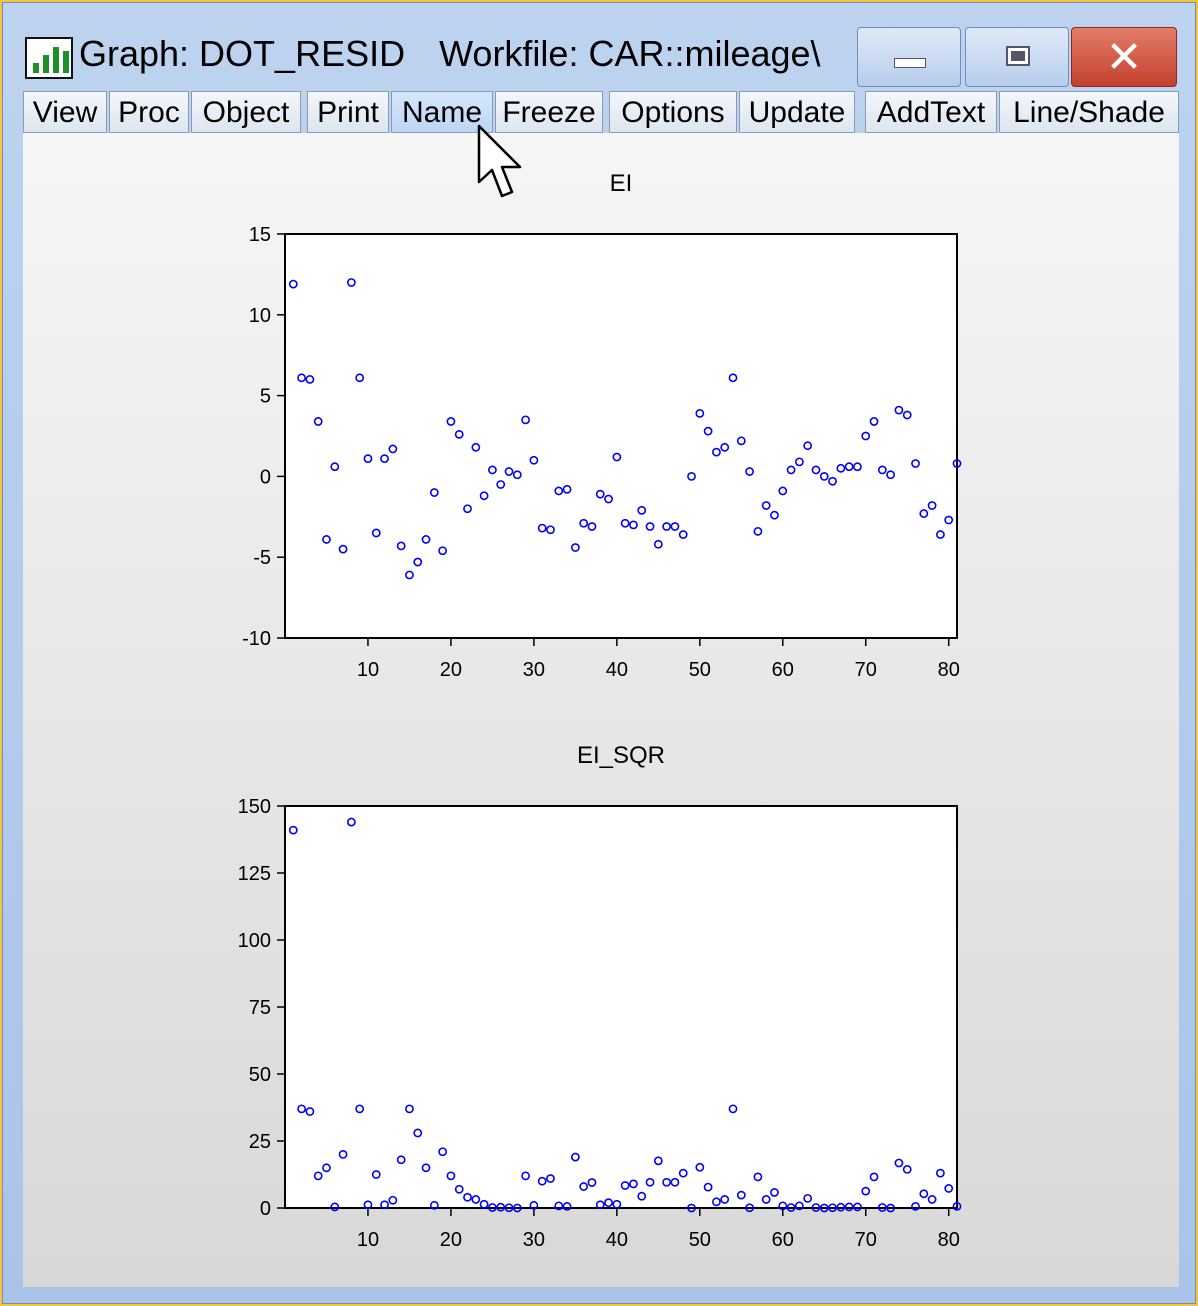 This screenshot has width=1198, height=1306. What do you see at coordinates (262, 558) in the screenshot?
I see `y-tick-label: -5` at bounding box center [262, 558].